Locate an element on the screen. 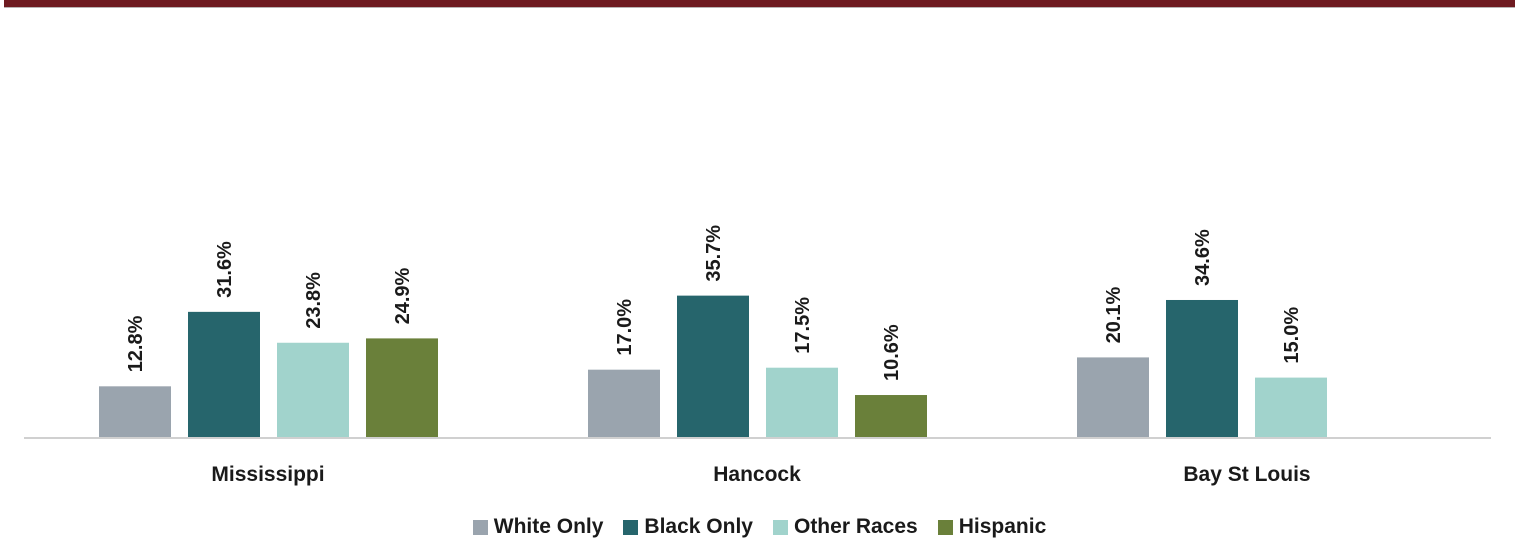 This screenshot has width=1519, height=542. category-label-mississippi: Mississippi is located at coordinates (267, 474).